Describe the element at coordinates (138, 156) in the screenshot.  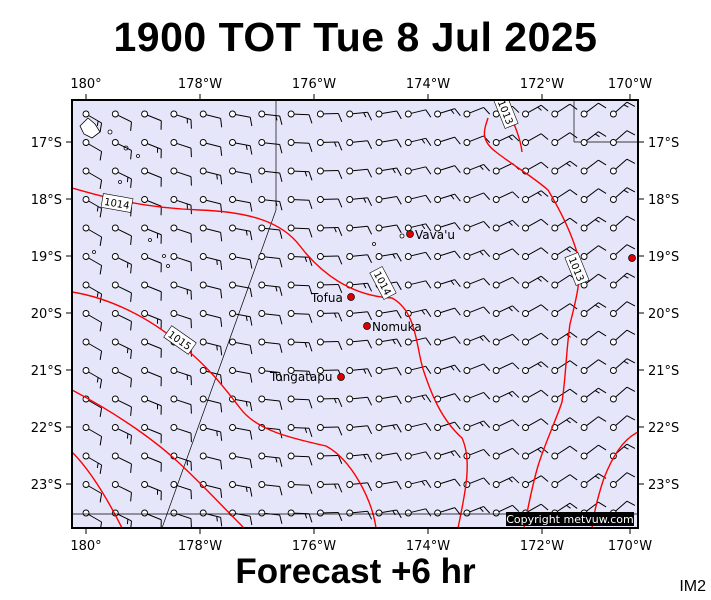
I see `island` at that location.